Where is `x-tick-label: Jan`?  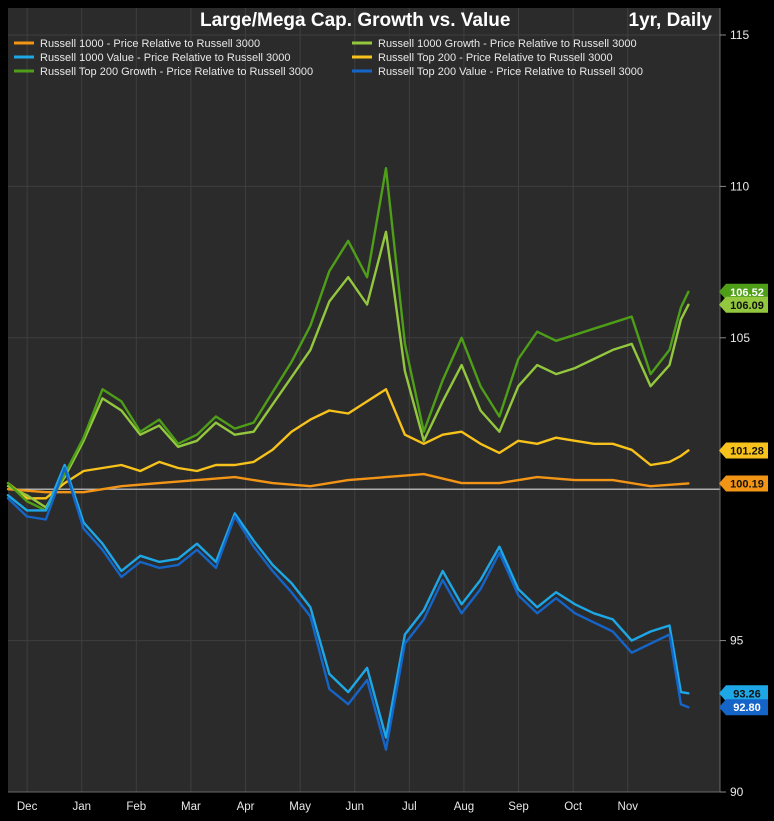 x-tick-label: Jan is located at coordinates (81, 807).